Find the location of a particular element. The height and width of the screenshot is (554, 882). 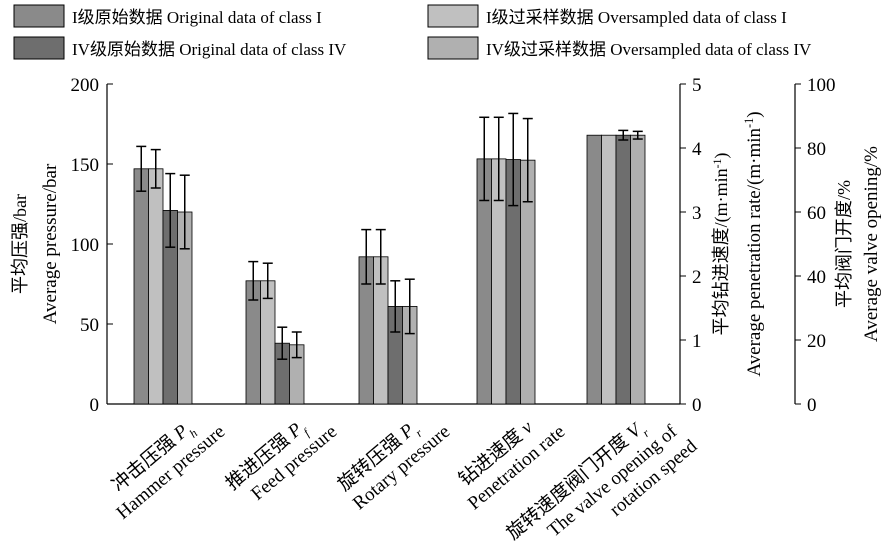

legend-label-1: I级原始数据 Original data of class I is located at coordinates (197, 17).